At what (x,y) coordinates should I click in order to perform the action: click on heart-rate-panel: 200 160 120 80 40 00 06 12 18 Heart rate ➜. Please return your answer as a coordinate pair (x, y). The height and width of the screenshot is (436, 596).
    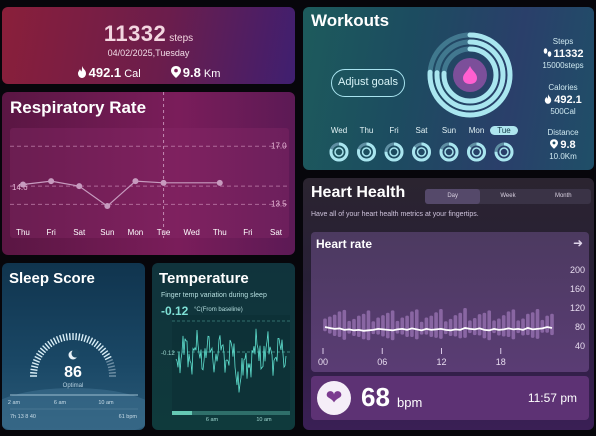
    Looking at the image, I should click on (450, 302).